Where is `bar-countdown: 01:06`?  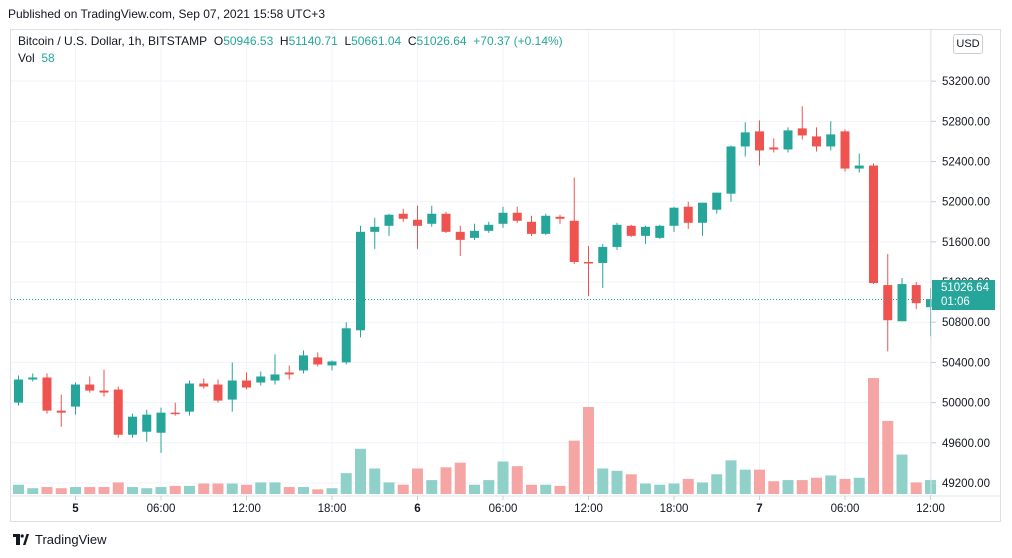 bar-countdown: 01:06 is located at coordinates (955, 302).